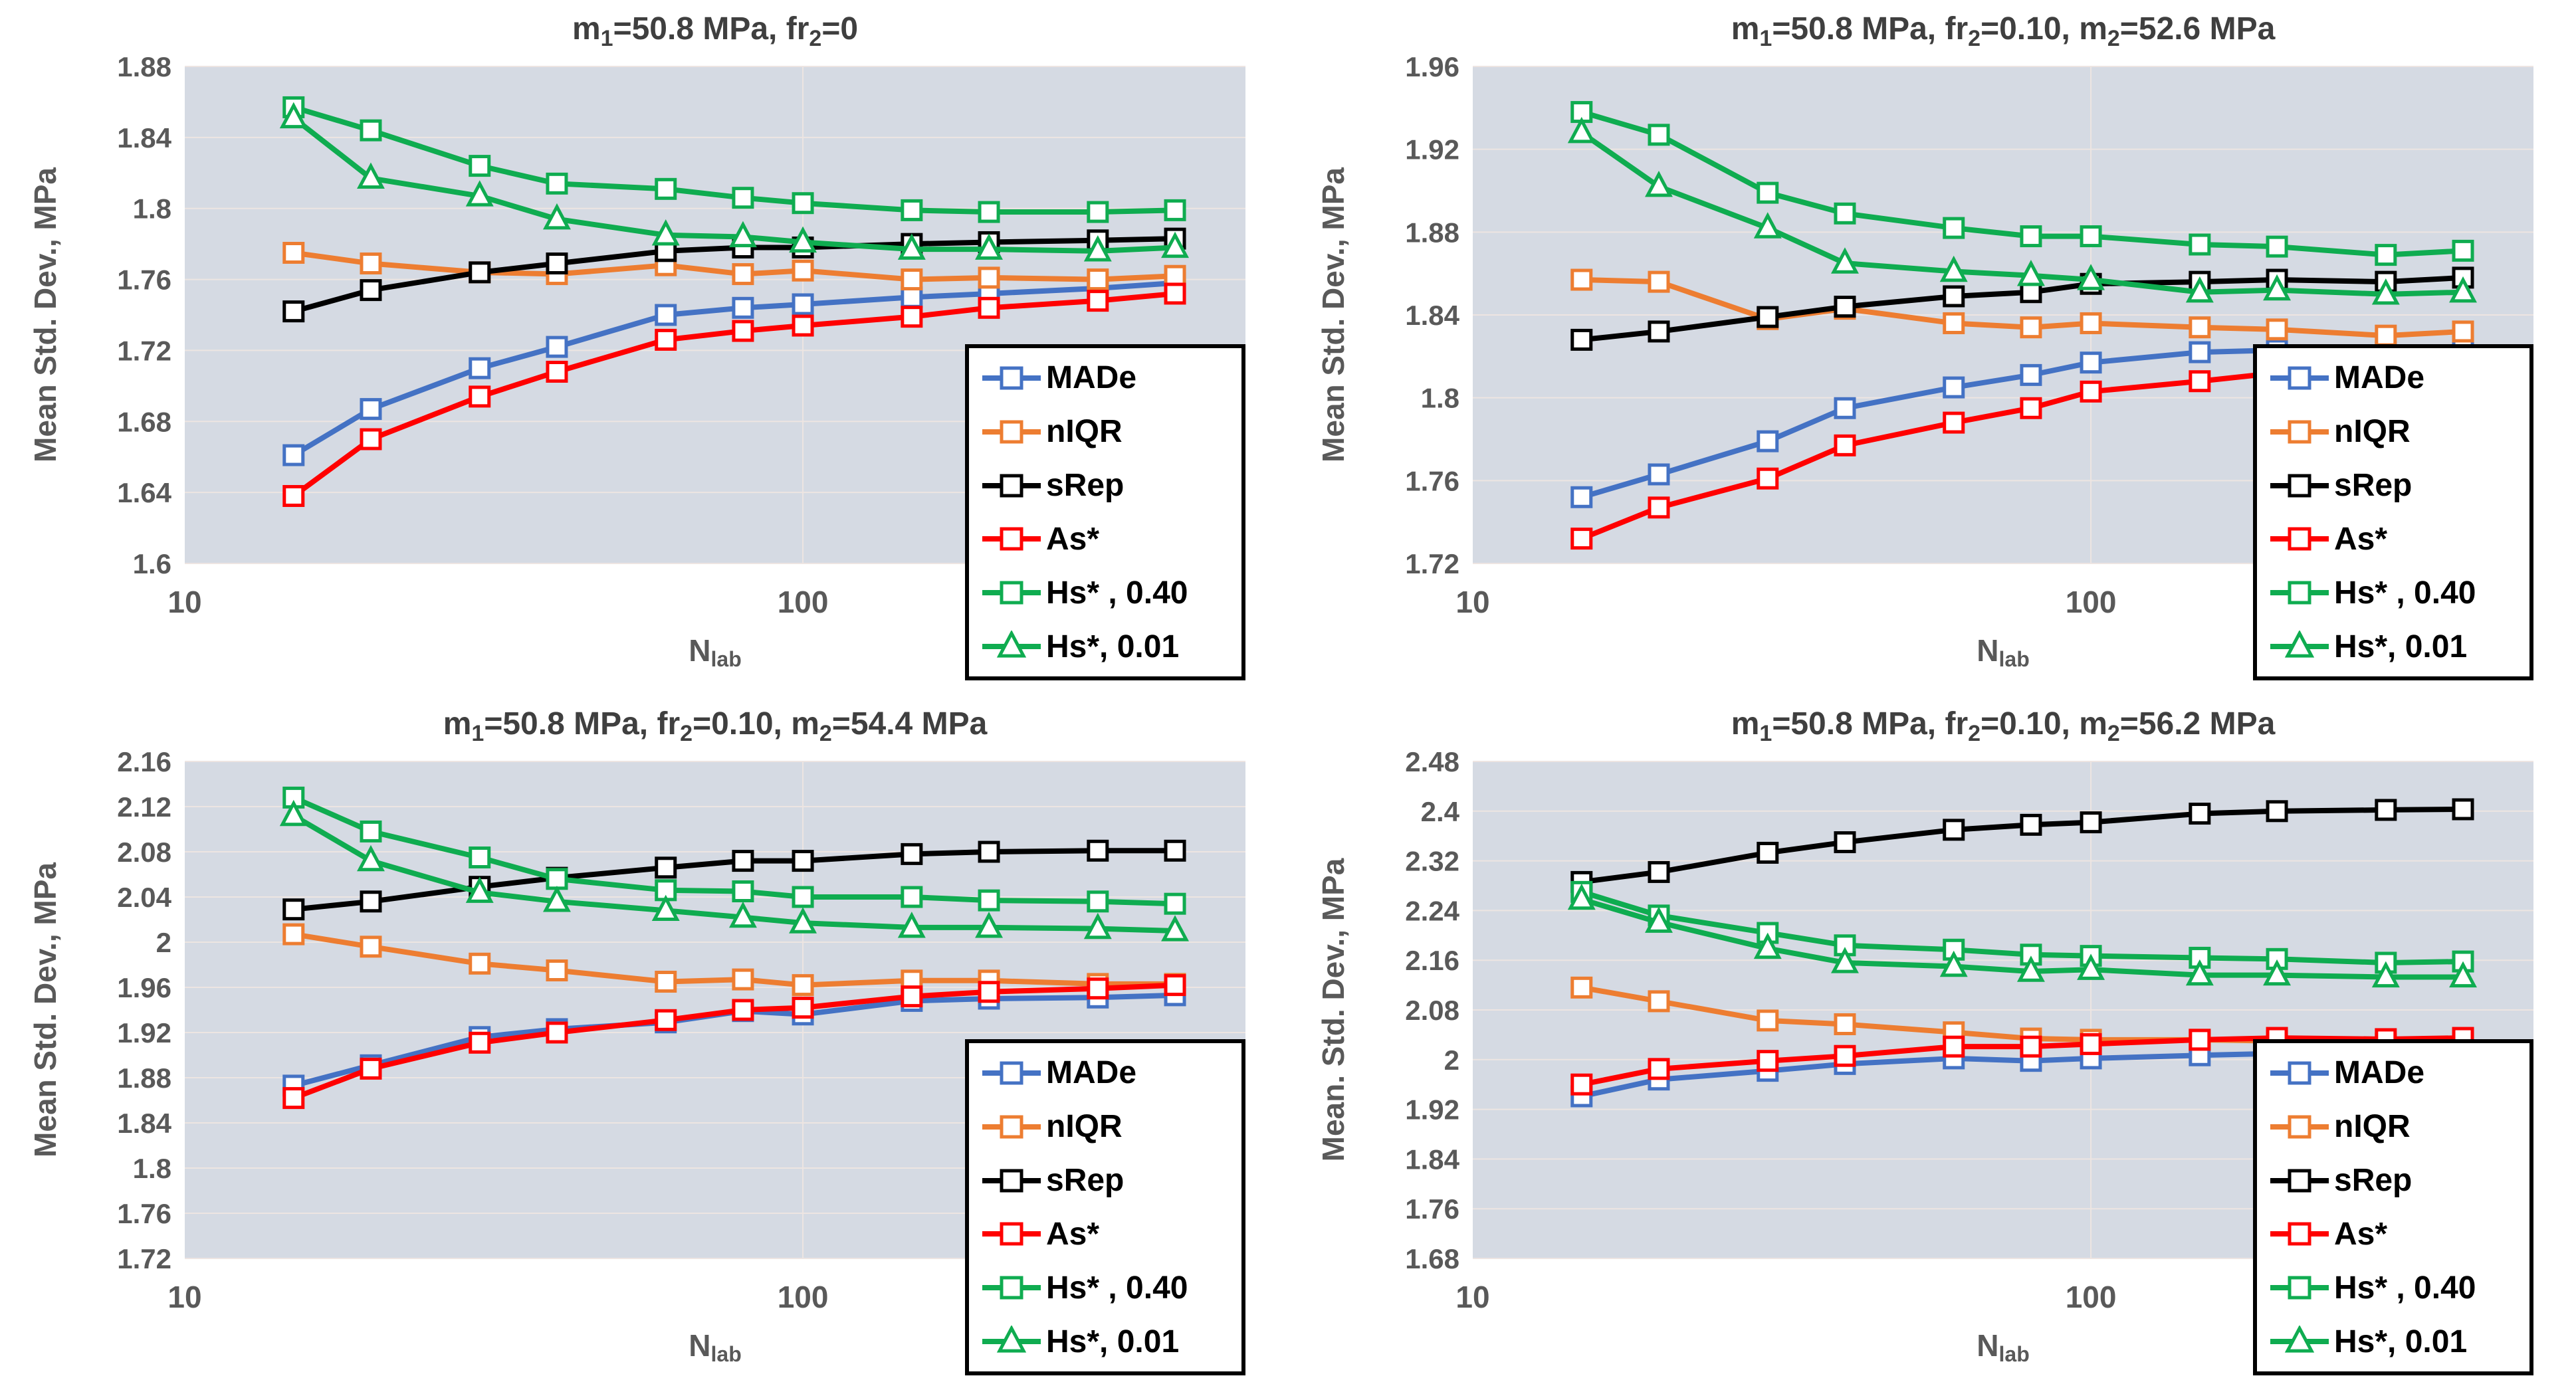  I want to click on y-tick-label: 1.8, so click(152, 1168).